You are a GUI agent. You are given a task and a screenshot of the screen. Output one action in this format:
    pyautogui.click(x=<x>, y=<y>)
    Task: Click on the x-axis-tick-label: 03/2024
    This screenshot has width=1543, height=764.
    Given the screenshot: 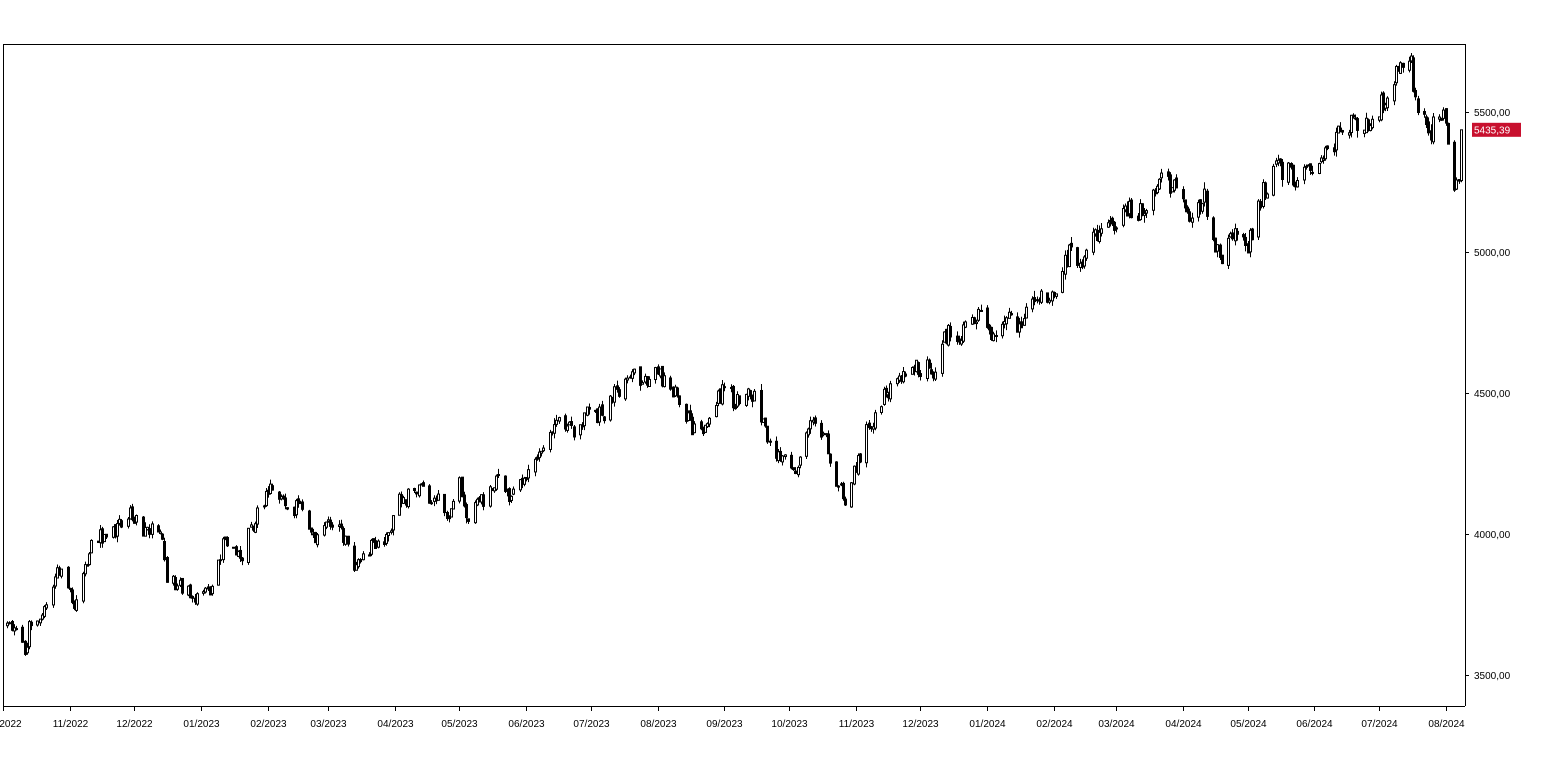 What is the action you would take?
    pyautogui.click(x=1116, y=724)
    